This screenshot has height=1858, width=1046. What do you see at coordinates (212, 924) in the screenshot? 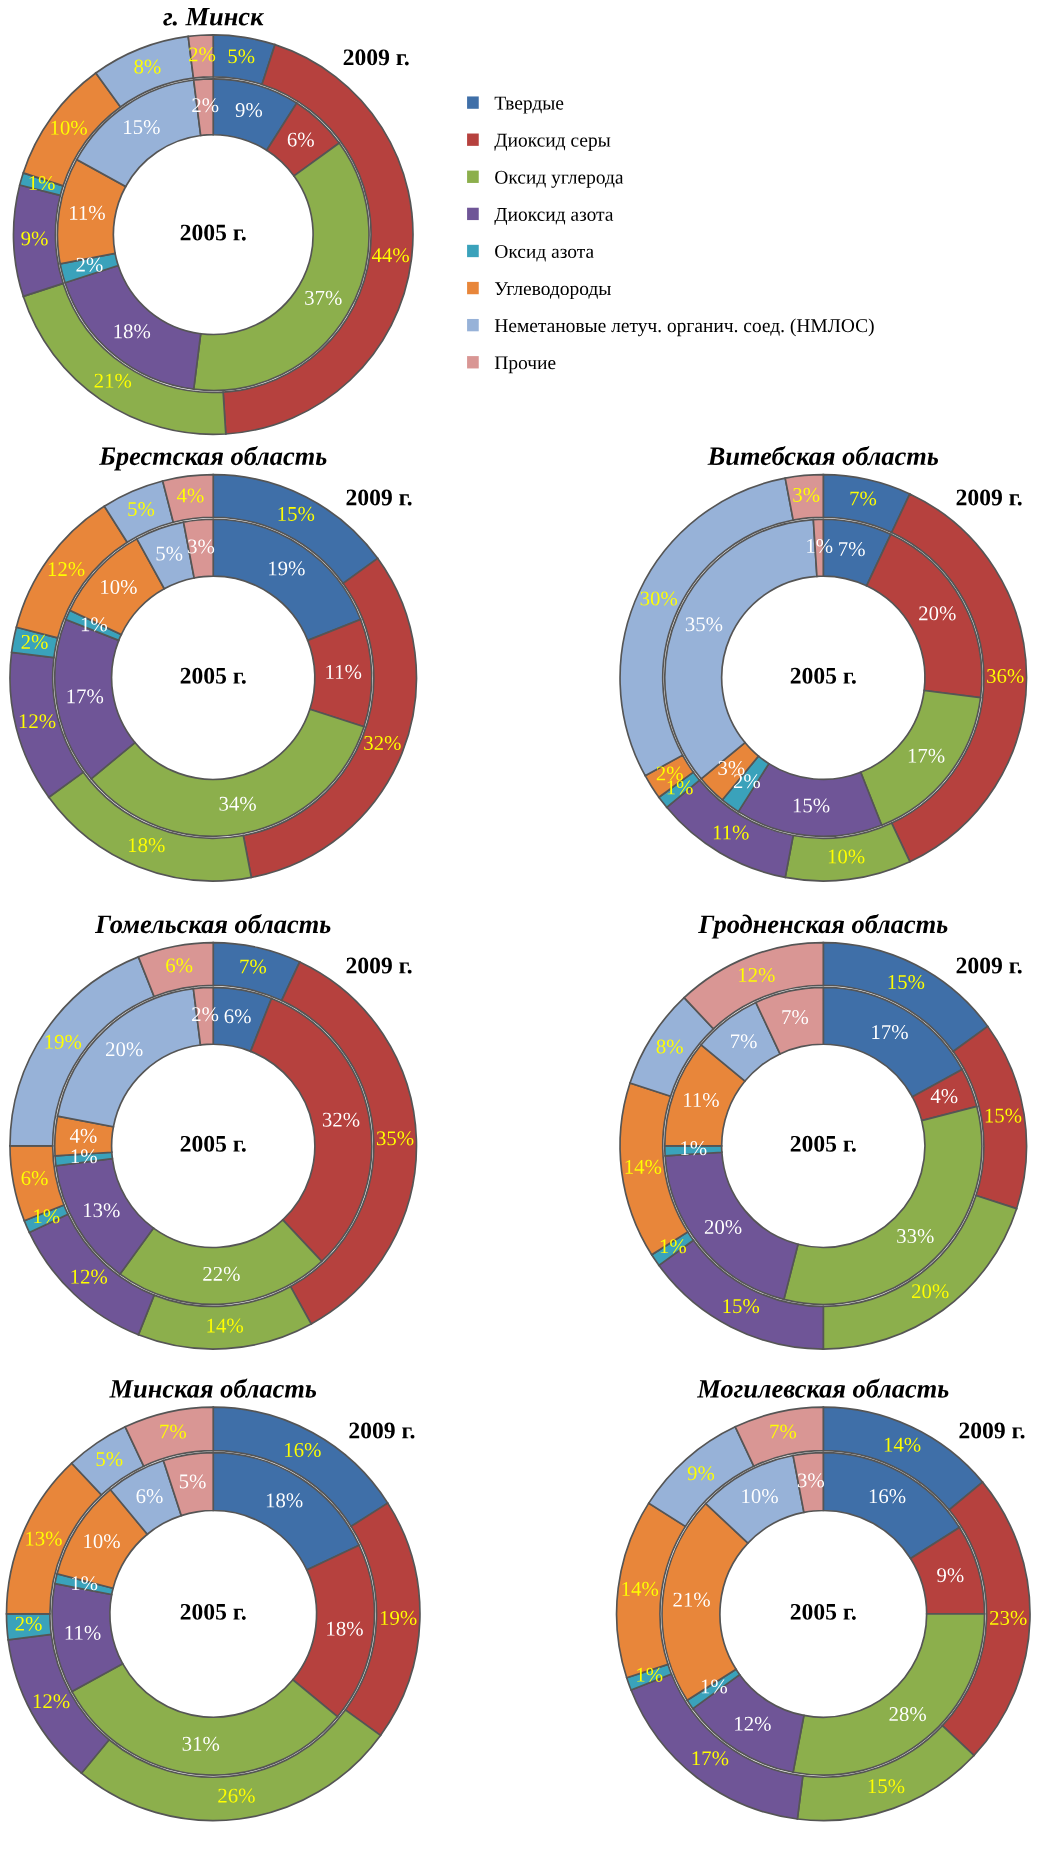
I see `chart-title: Гомельская область` at bounding box center [212, 924].